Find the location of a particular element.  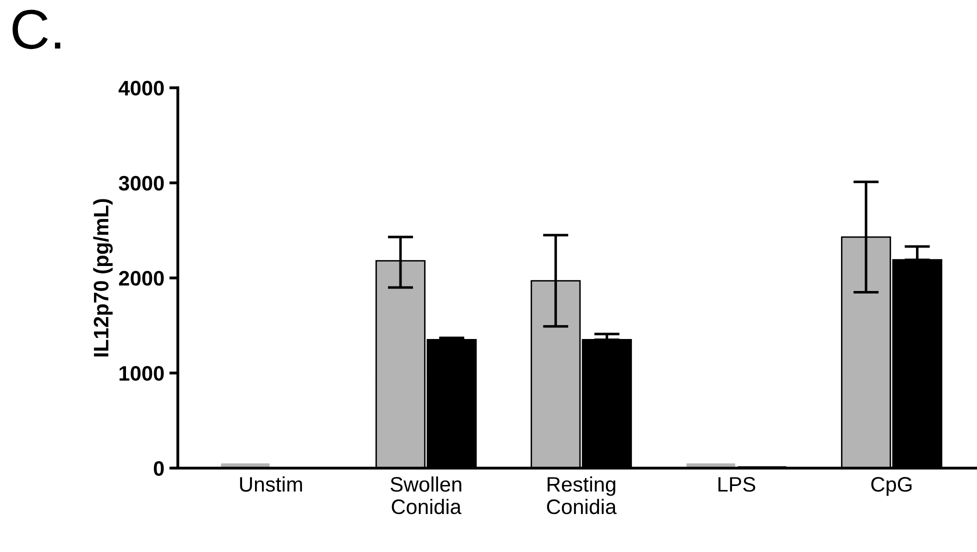

y-tick-label: 4000 is located at coordinates (141, 88).